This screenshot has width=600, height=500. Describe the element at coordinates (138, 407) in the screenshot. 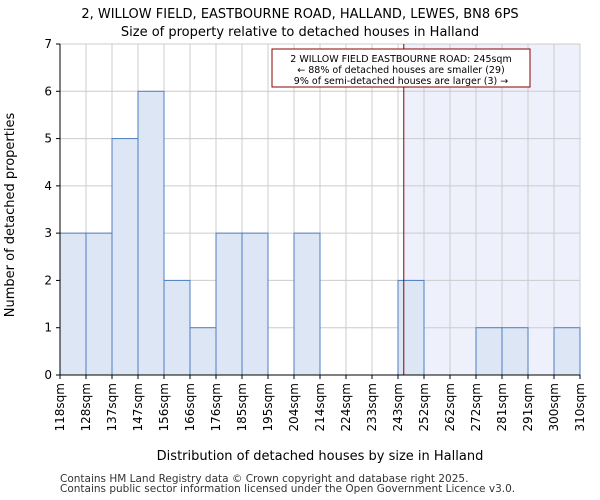

I see `x-tick-label: 147sqm` at that location.